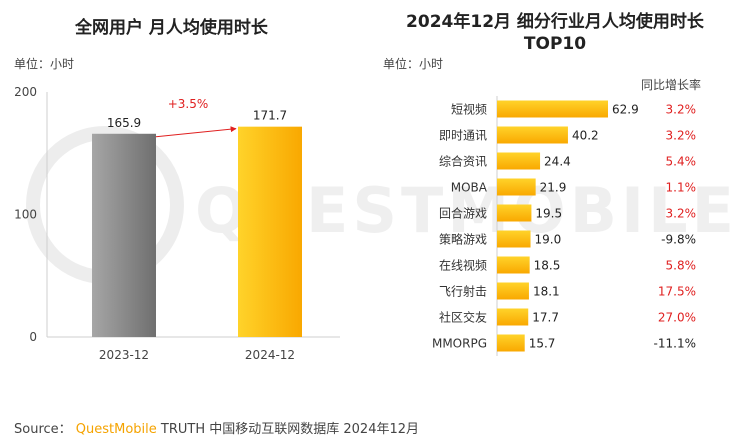 The height and width of the screenshot is (445, 730). I want to click on left-y-tick-label: 0, so click(33, 337).